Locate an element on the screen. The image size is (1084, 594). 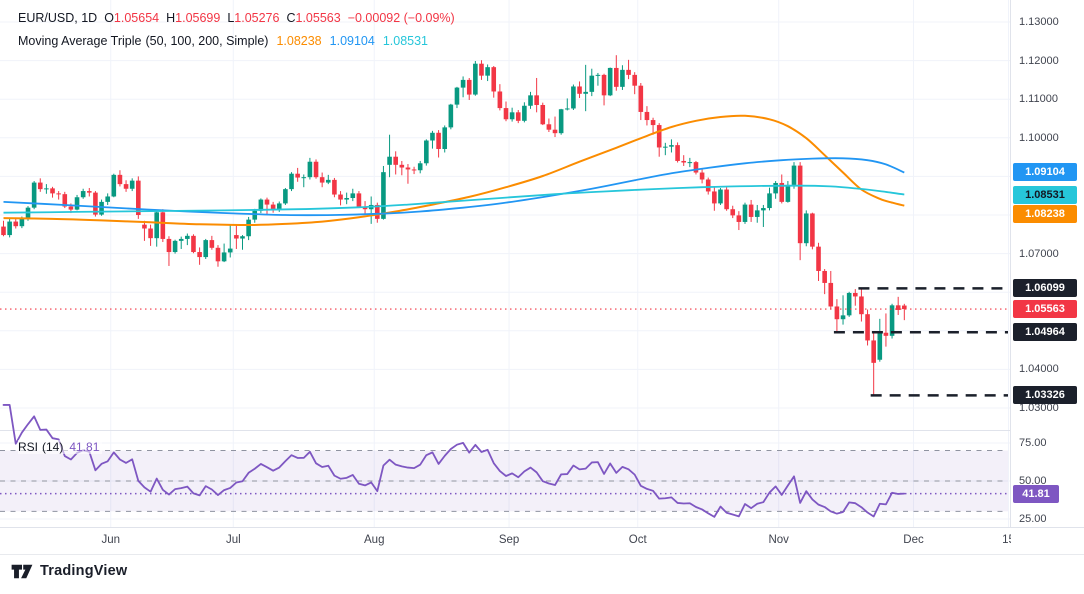
time-tick-label: Jun is located at coordinates (111, 540).